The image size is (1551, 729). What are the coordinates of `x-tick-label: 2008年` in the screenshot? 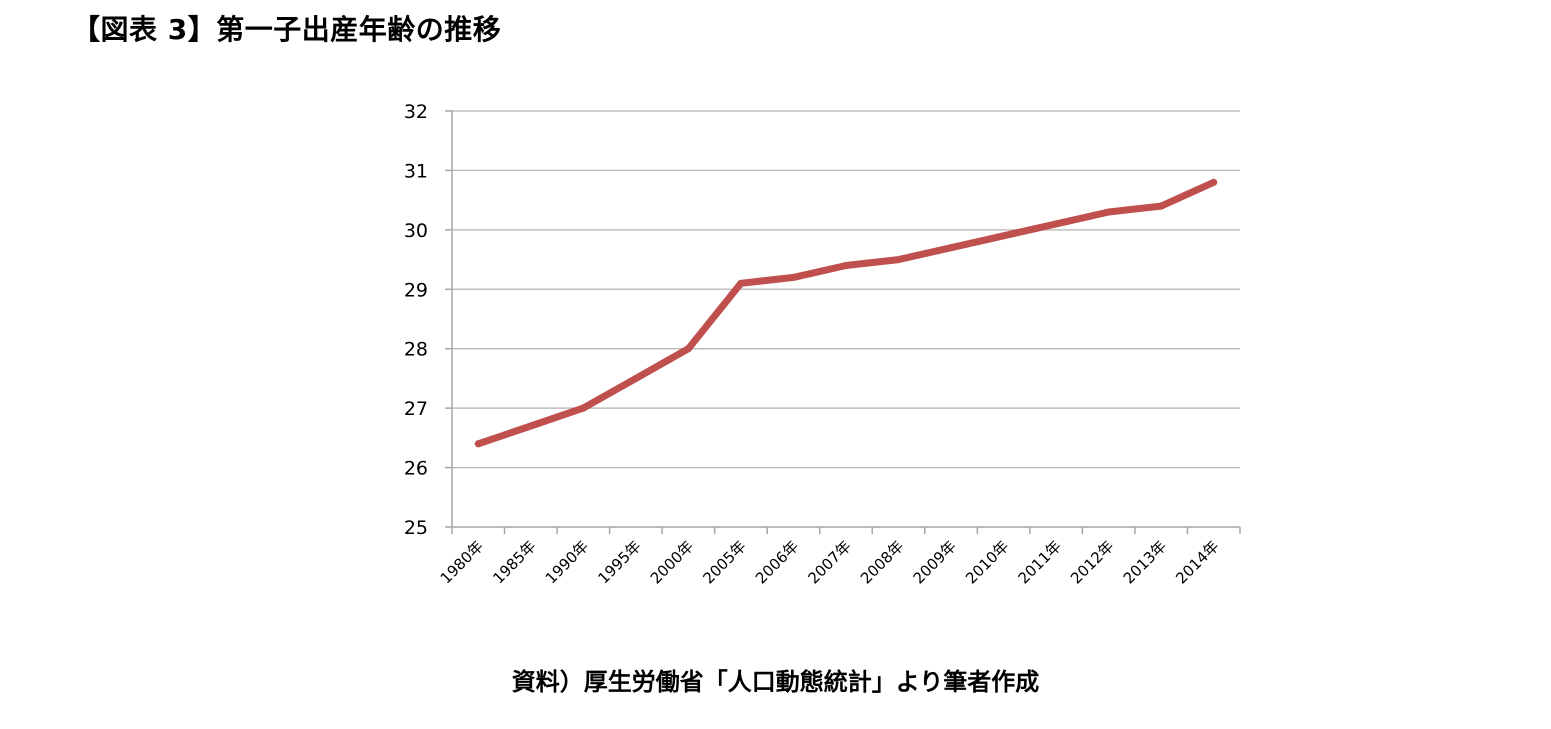 It's located at (882, 562).